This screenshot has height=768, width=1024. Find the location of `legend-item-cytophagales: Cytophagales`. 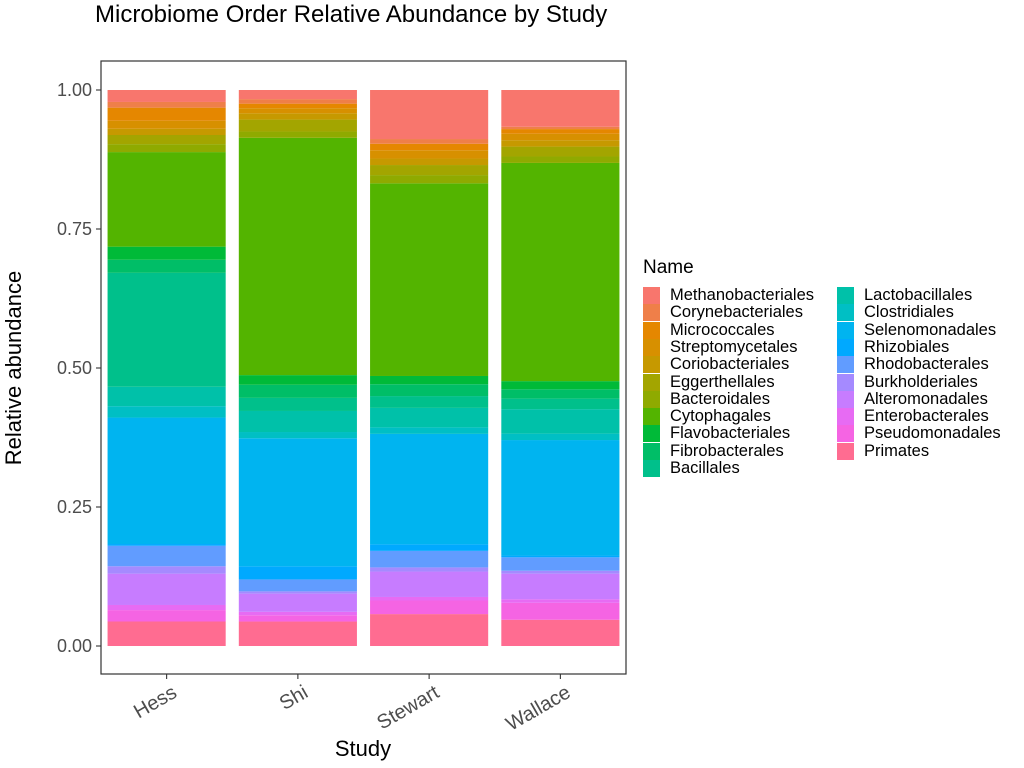

legend-item-cytophagales: Cytophagales is located at coordinates (707, 416).